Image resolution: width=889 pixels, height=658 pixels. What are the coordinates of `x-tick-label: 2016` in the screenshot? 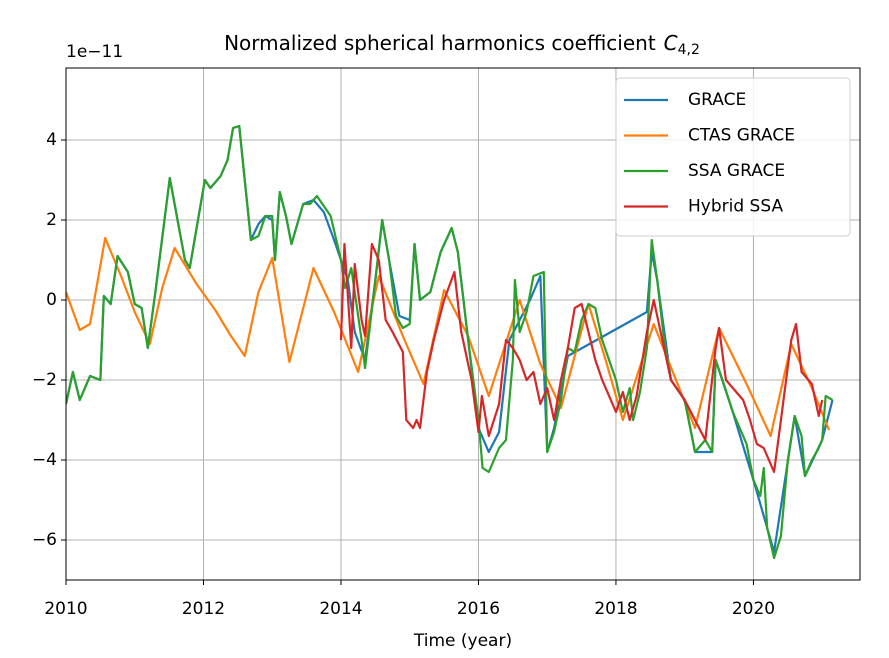 It's located at (478, 609).